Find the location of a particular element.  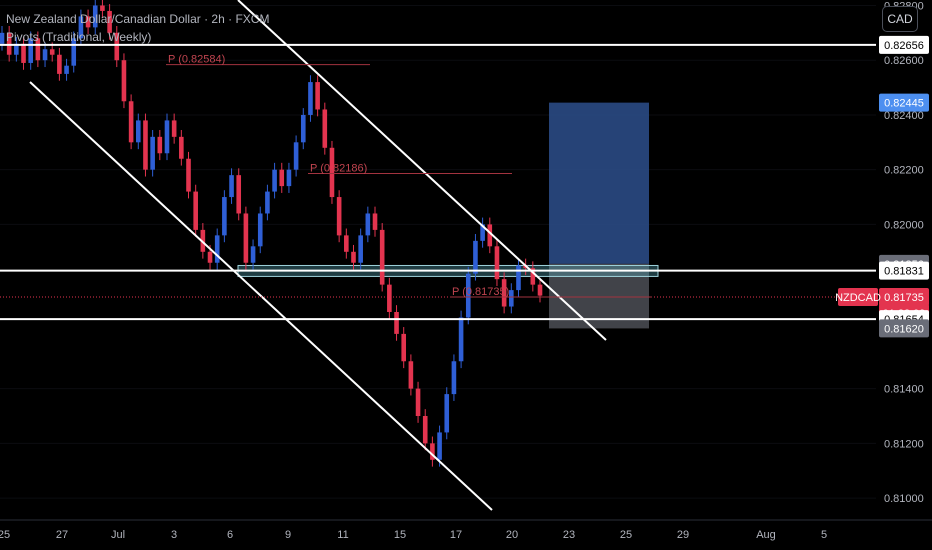

price-tag: 0.82445 is located at coordinates (904, 102).